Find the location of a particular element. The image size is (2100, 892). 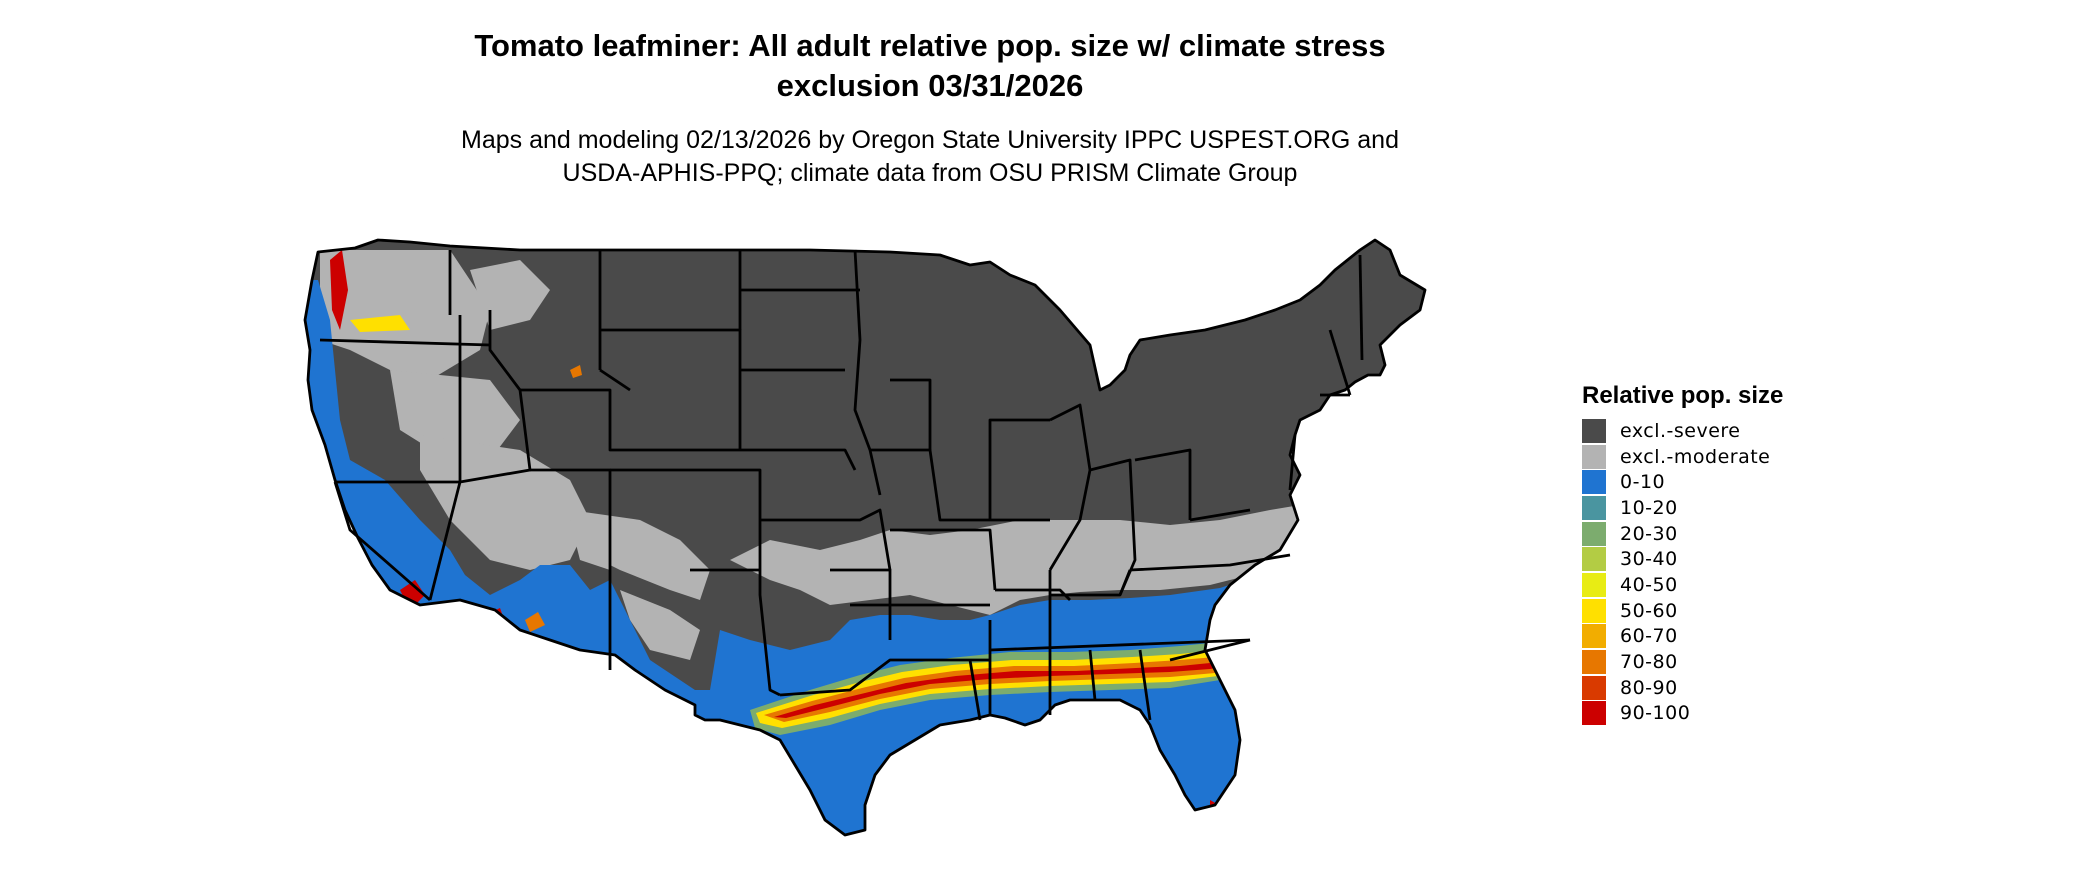

legend-item: 30-40 is located at coordinates (1682, 559).